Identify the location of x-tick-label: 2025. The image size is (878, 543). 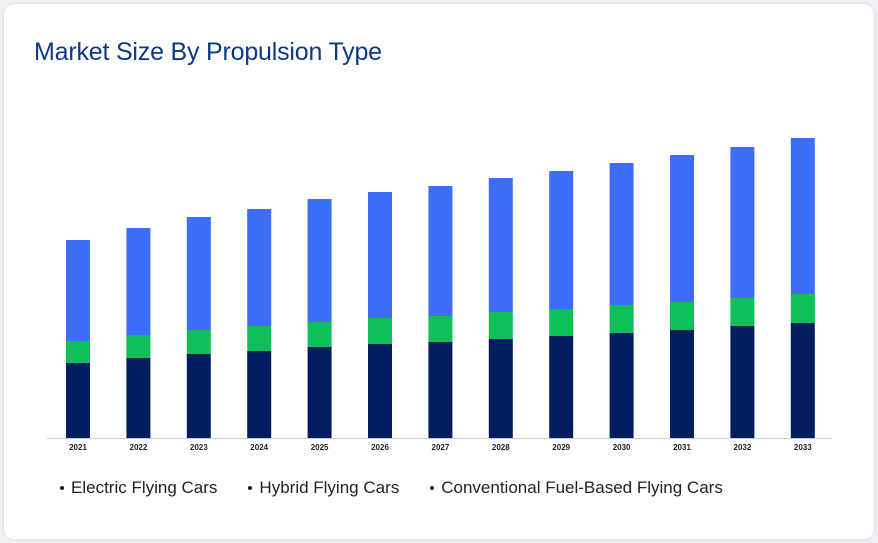
(320, 447).